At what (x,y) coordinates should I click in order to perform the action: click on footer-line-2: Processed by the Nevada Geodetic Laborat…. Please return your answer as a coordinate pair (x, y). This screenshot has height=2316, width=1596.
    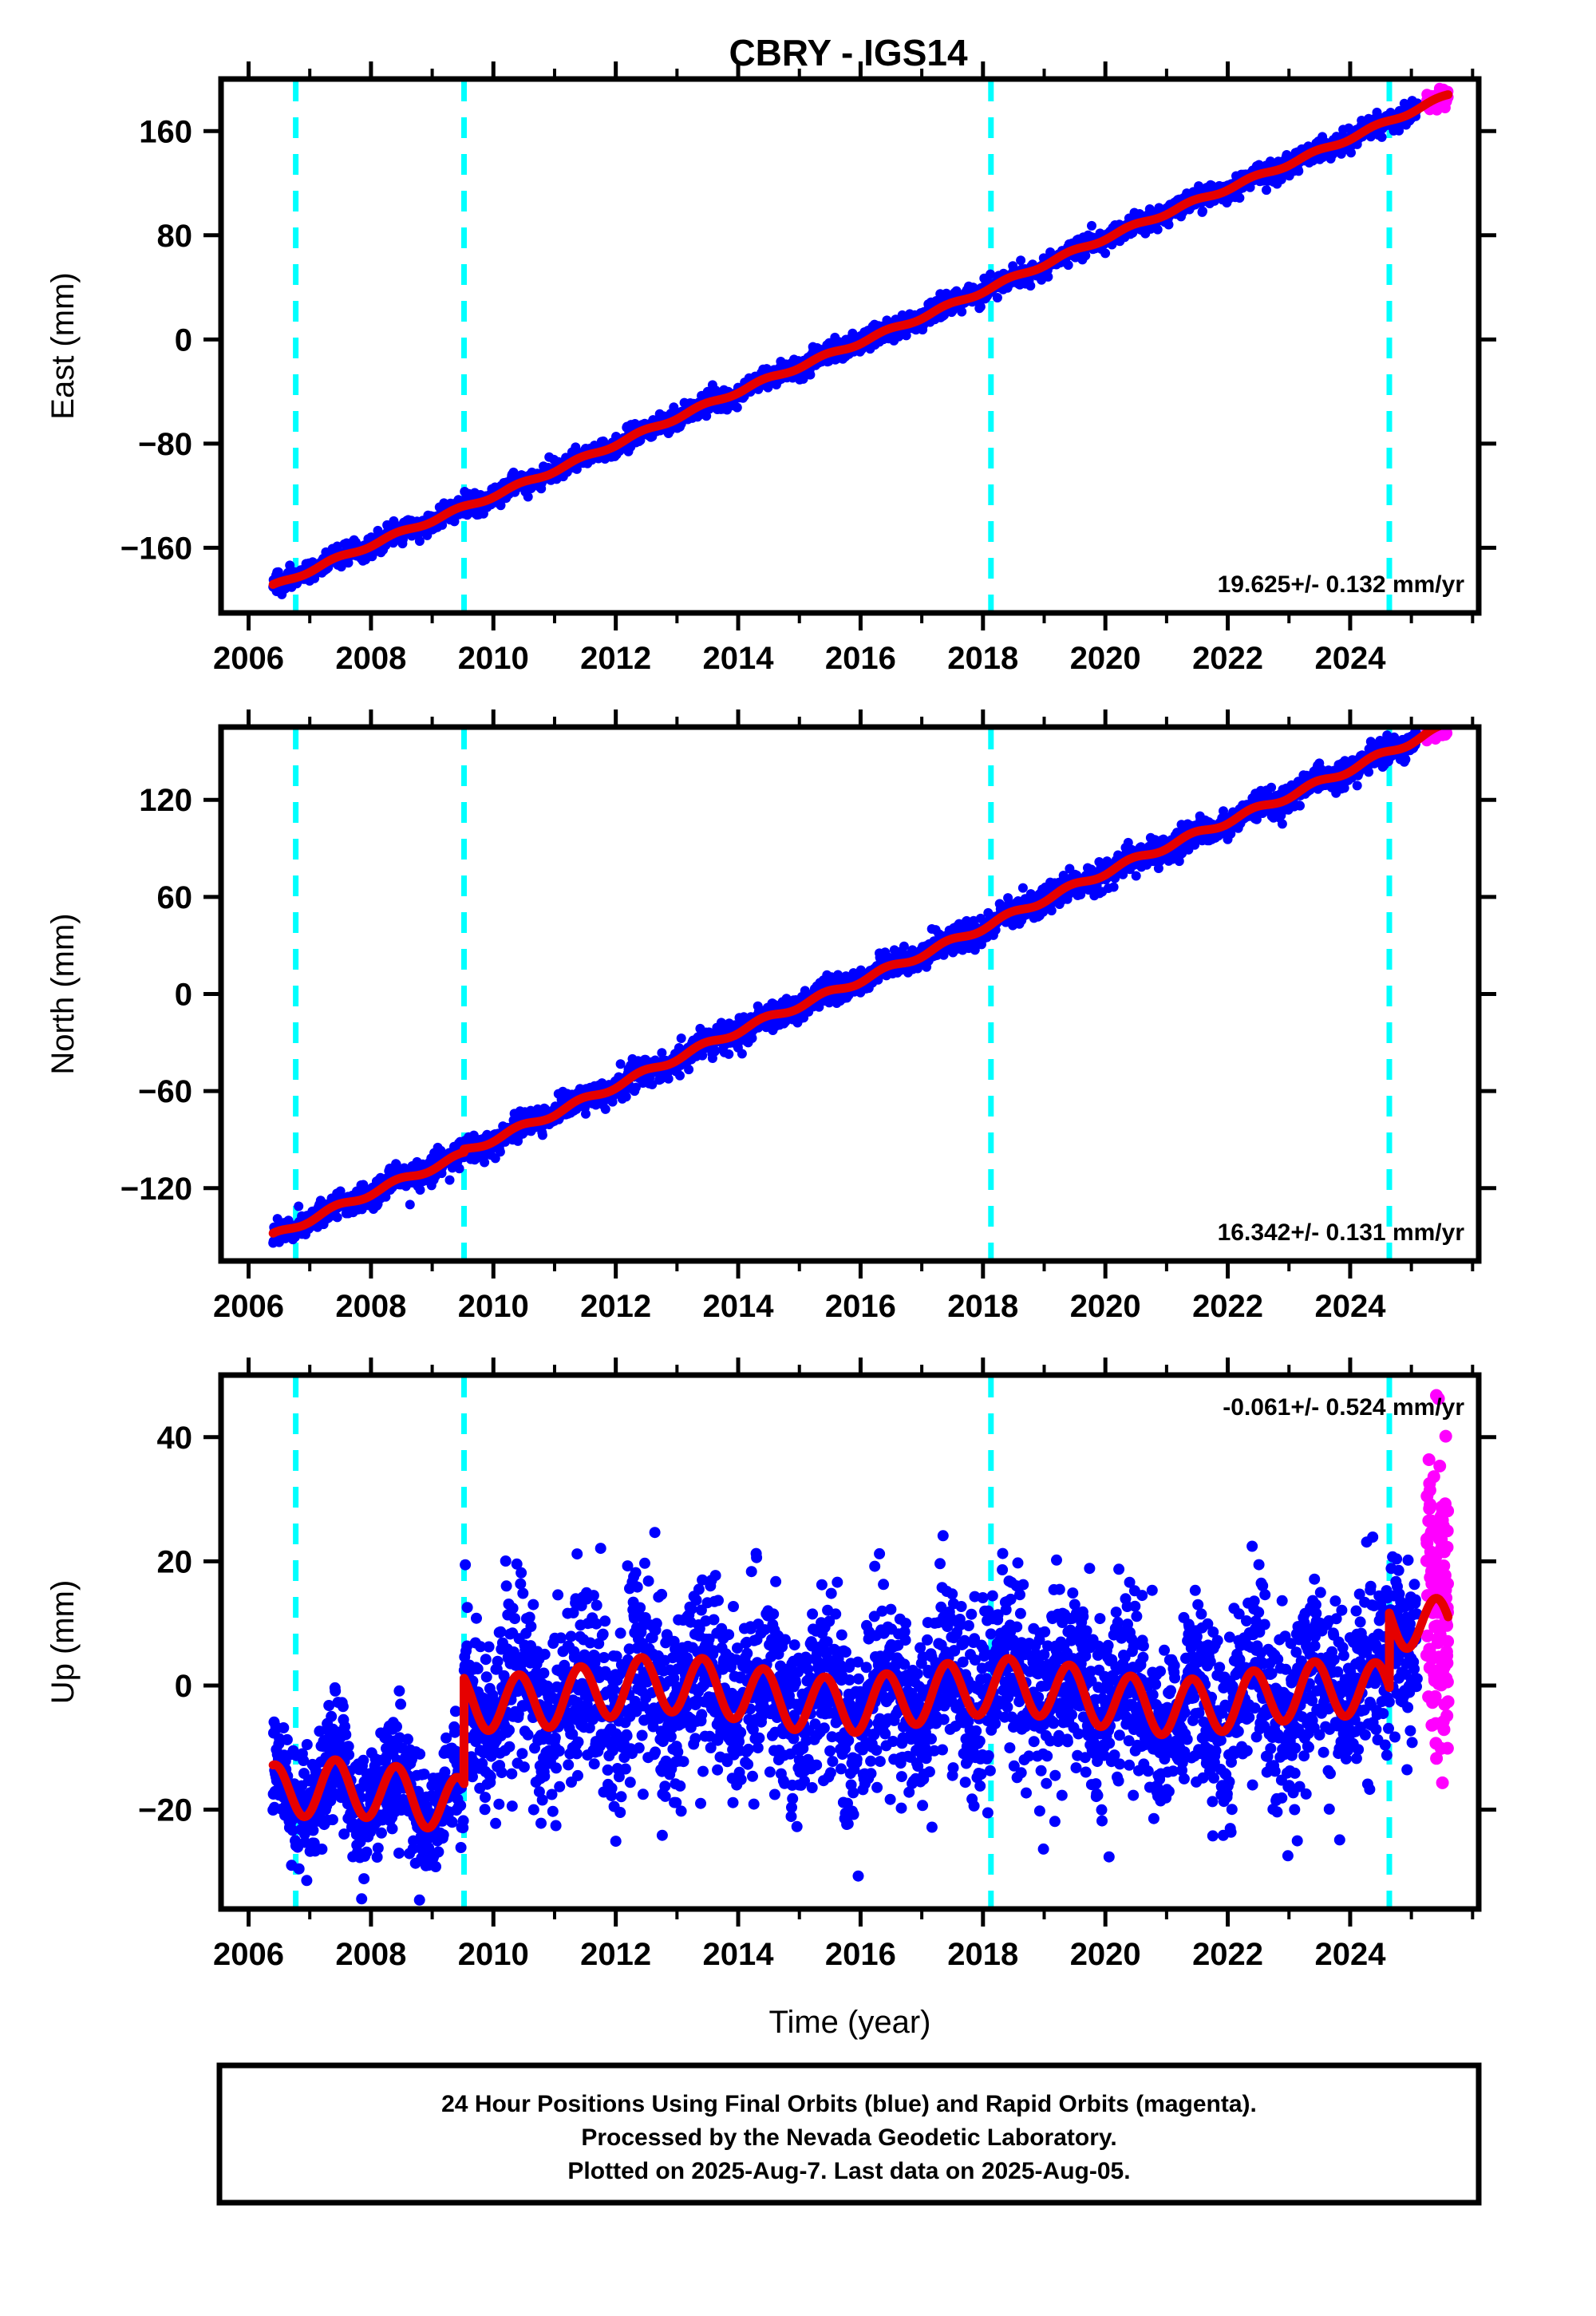
    Looking at the image, I should click on (848, 2137).